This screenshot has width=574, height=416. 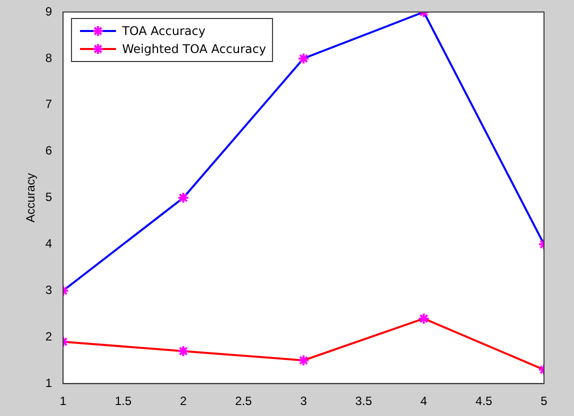 I want to click on x-tick-label: 3.5, so click(x=363, y=401).